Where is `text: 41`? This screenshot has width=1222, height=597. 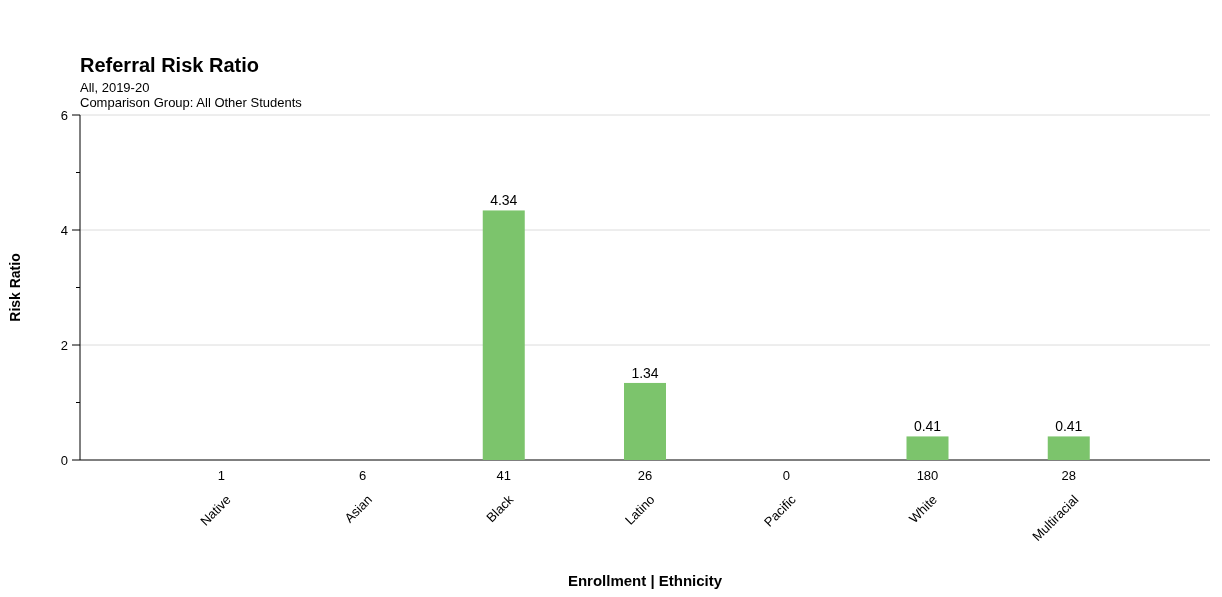 text: 41 is located at coordinates (503, 475).